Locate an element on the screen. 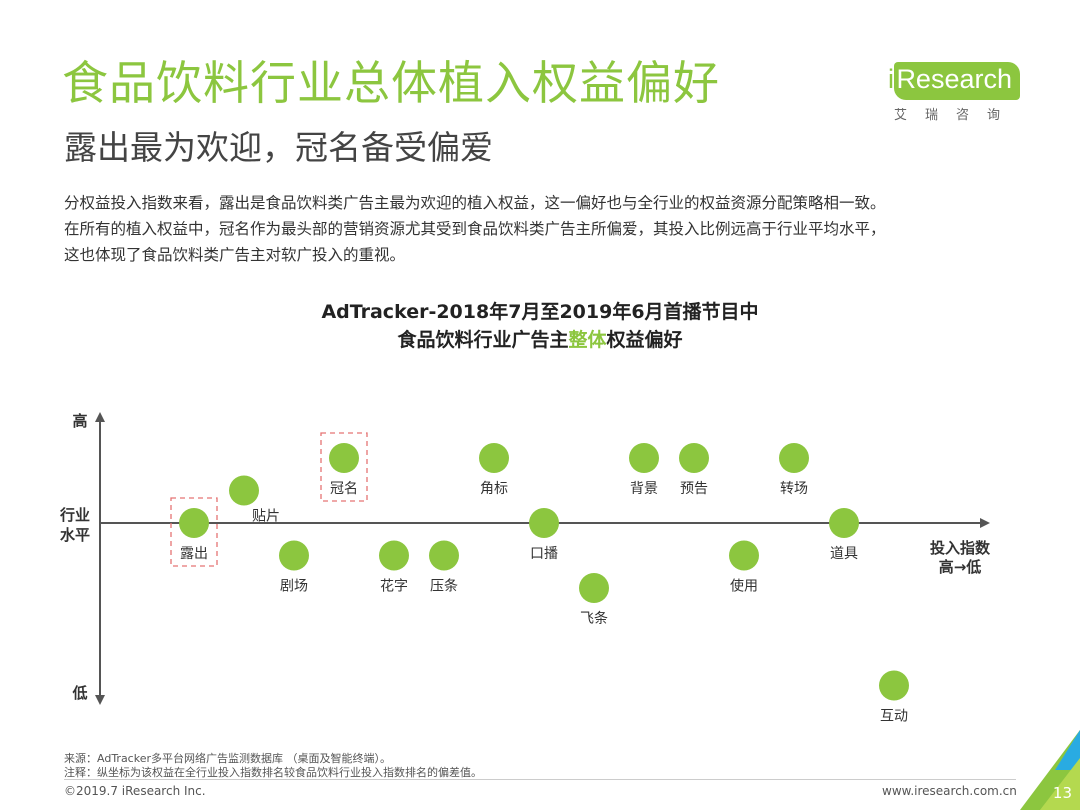  point-4-marker is located at coordinates (344, 458).